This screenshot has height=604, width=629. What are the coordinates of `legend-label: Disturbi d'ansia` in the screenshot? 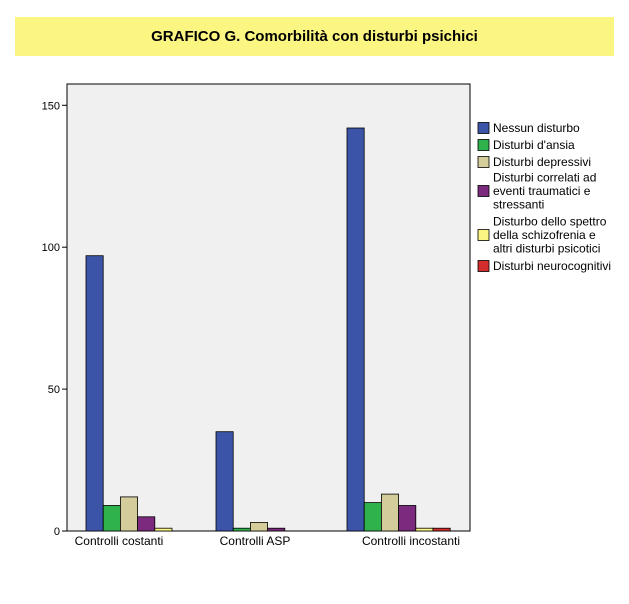 It's located at (534, 145).